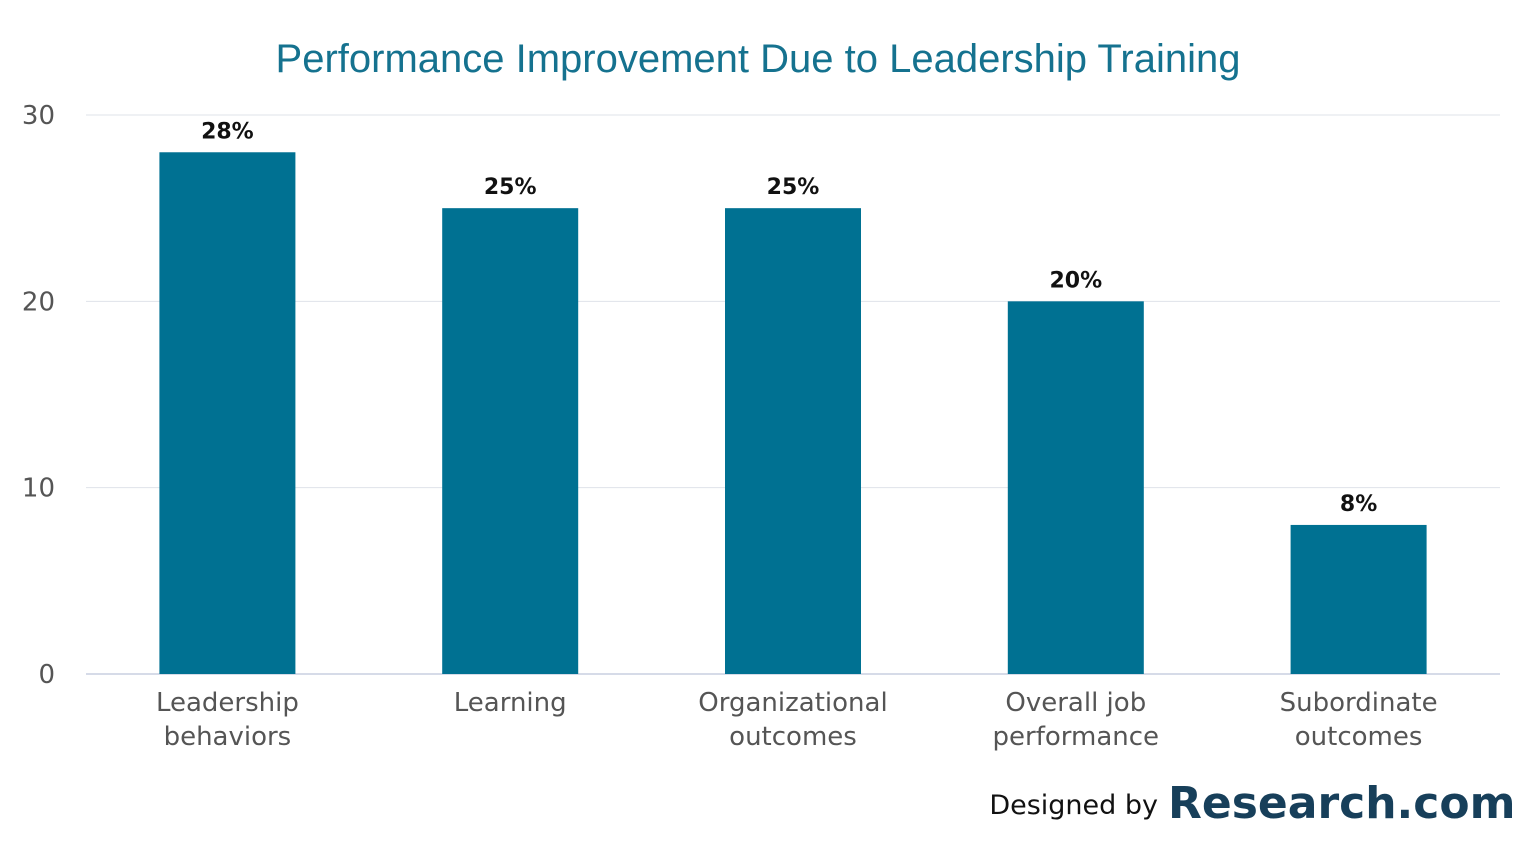  What do you see at coordinates (38, 302) in the screenshot?
I see `y-tick-label: 20` at bounding box center [38, 302].